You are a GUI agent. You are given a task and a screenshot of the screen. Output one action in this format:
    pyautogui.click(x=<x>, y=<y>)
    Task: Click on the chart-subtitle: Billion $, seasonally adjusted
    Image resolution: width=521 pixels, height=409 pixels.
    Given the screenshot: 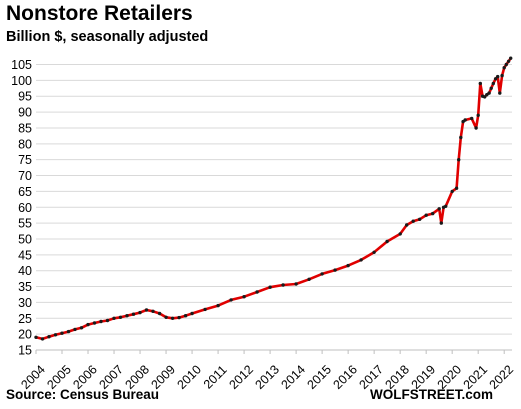 What is the action you would take?
    pyautogui.click(x=107, y=37)
    